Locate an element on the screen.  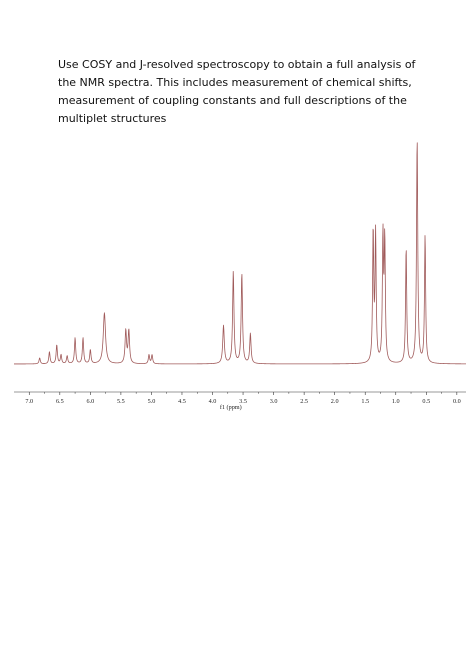
x-tick-label: 4.0 is located at coordinates (213, 401).